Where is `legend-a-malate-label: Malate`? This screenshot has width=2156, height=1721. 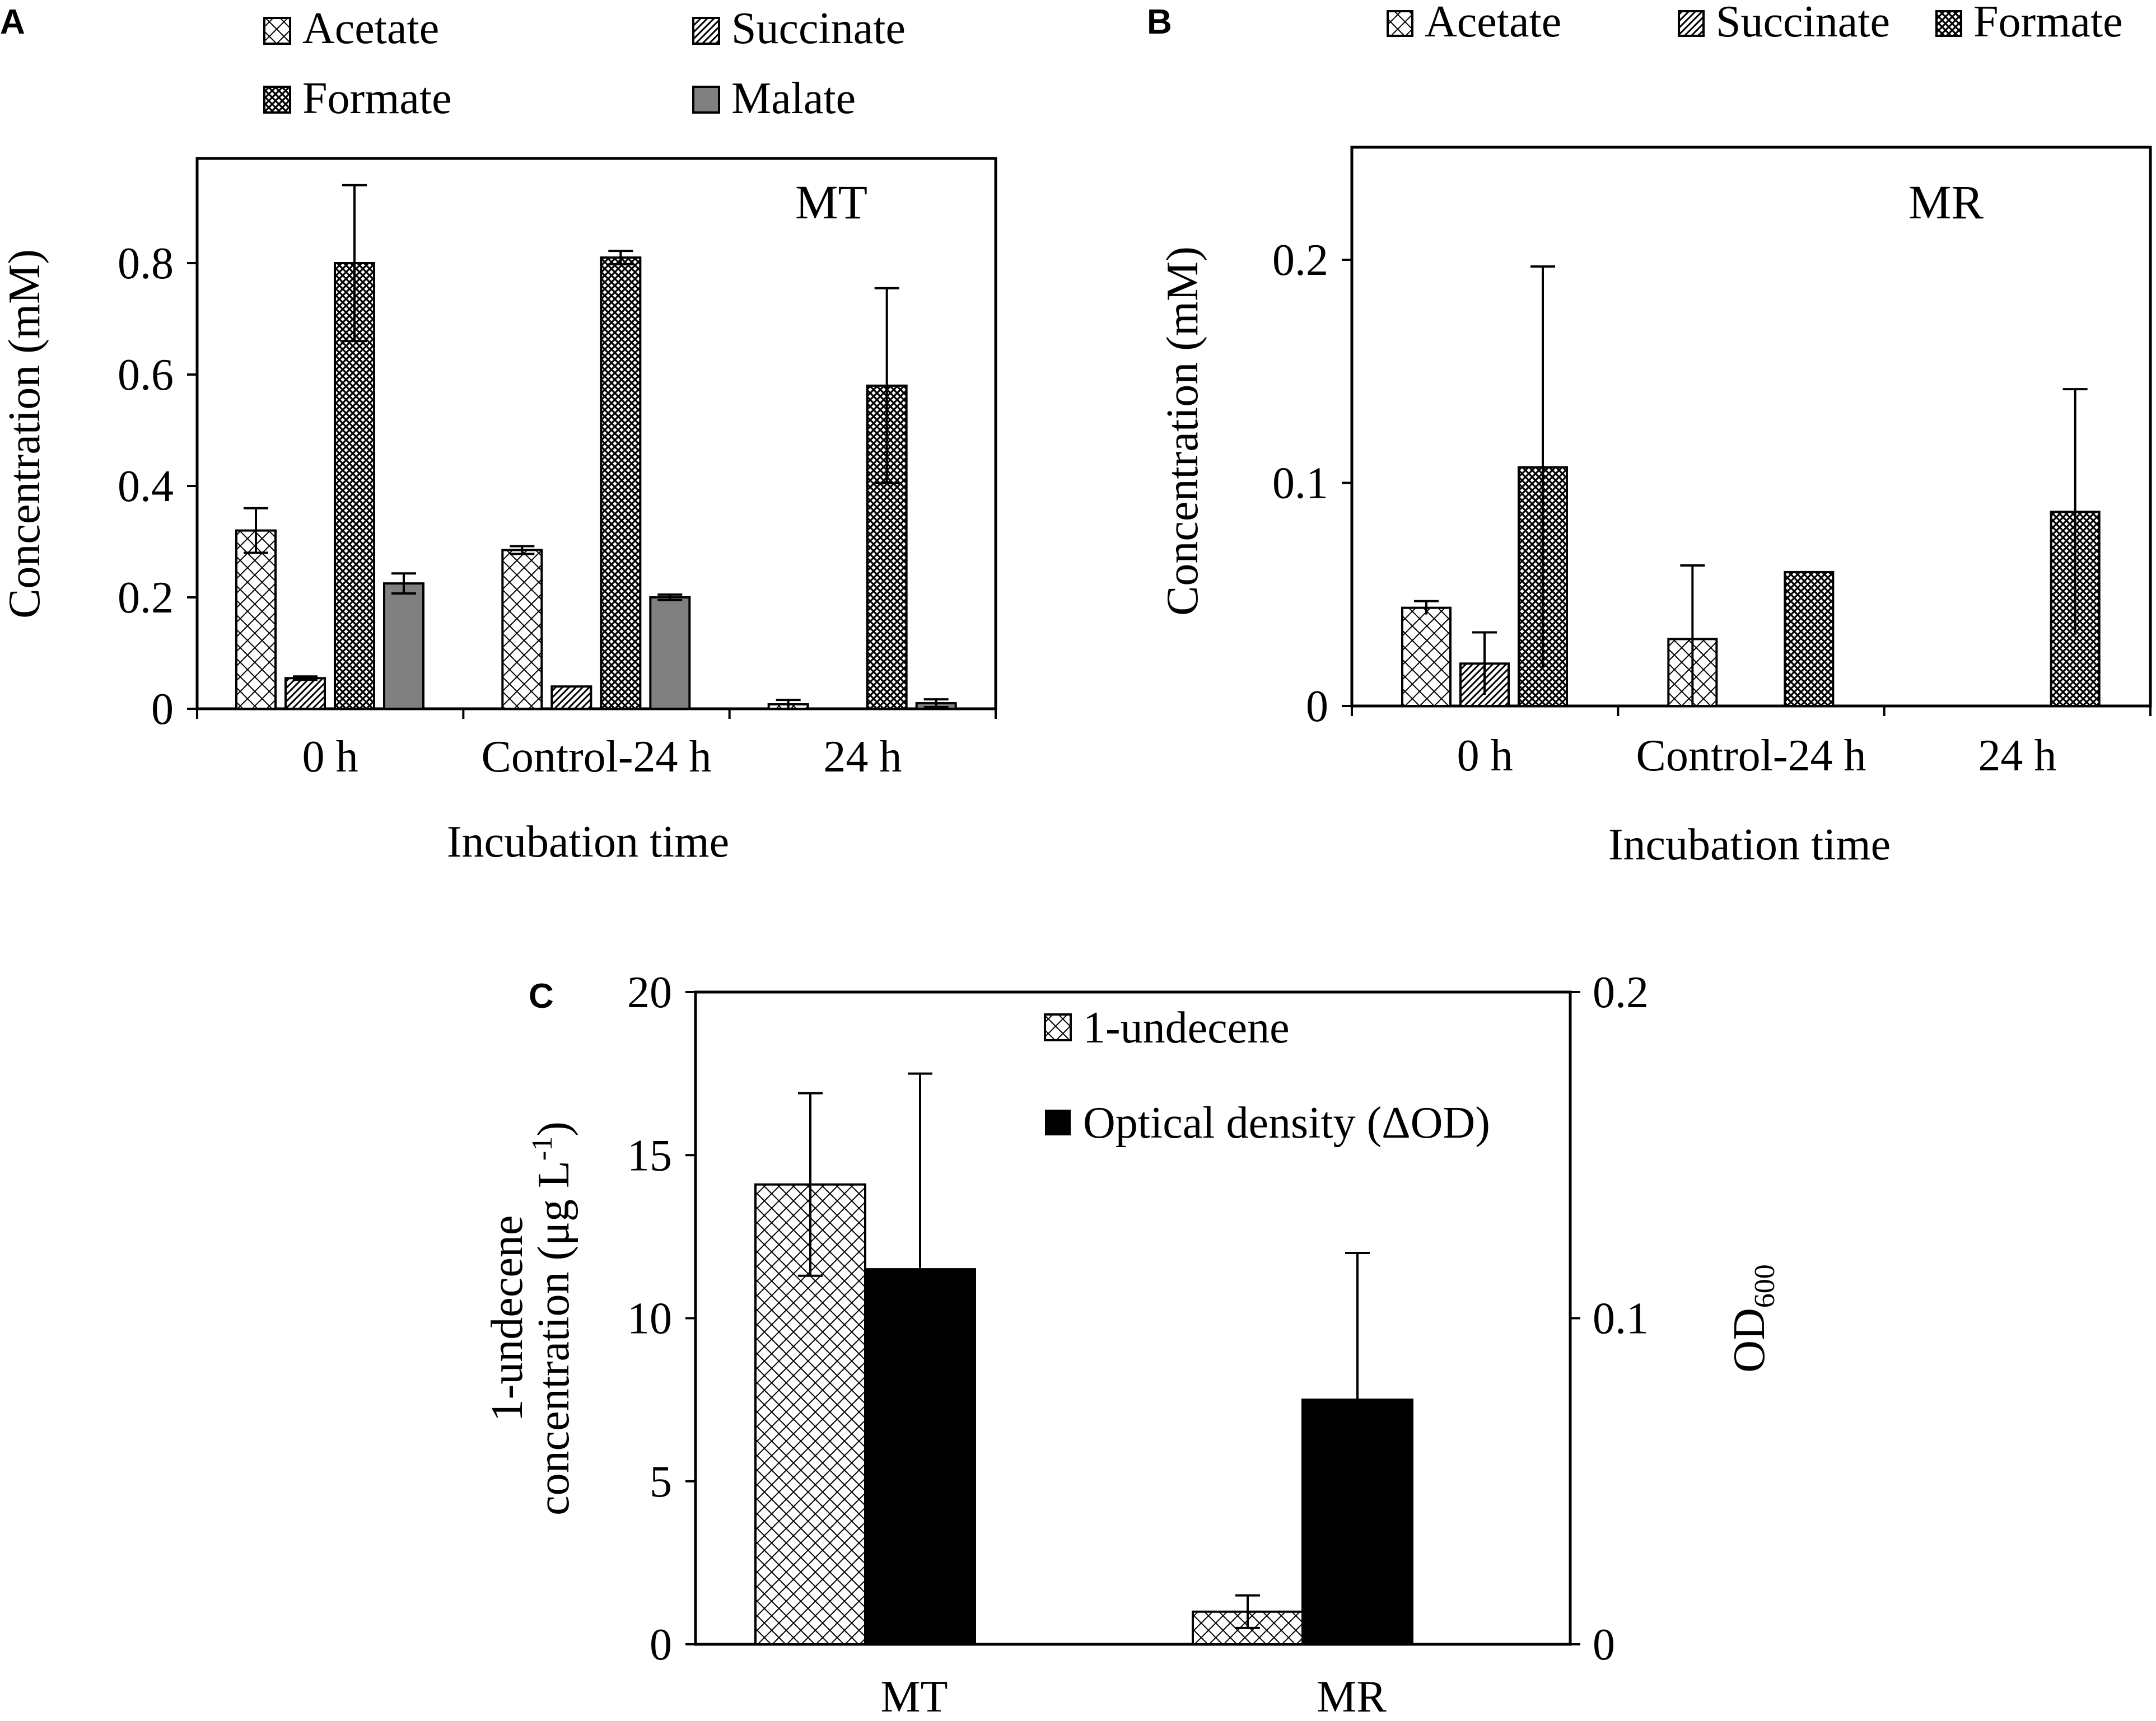
legend-a-malate-label: Malate is located at coordinates (794, 99).